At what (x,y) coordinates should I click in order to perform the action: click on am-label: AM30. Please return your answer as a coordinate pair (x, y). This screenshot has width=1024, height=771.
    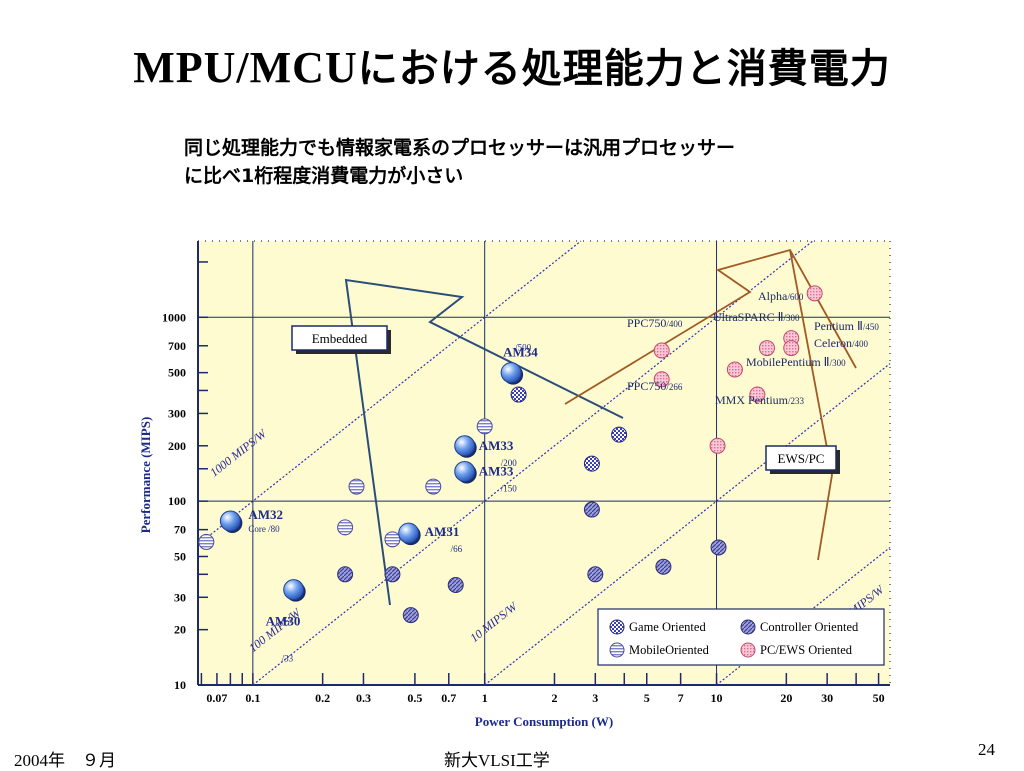
    Looking at the image, I should click on (283, 621).